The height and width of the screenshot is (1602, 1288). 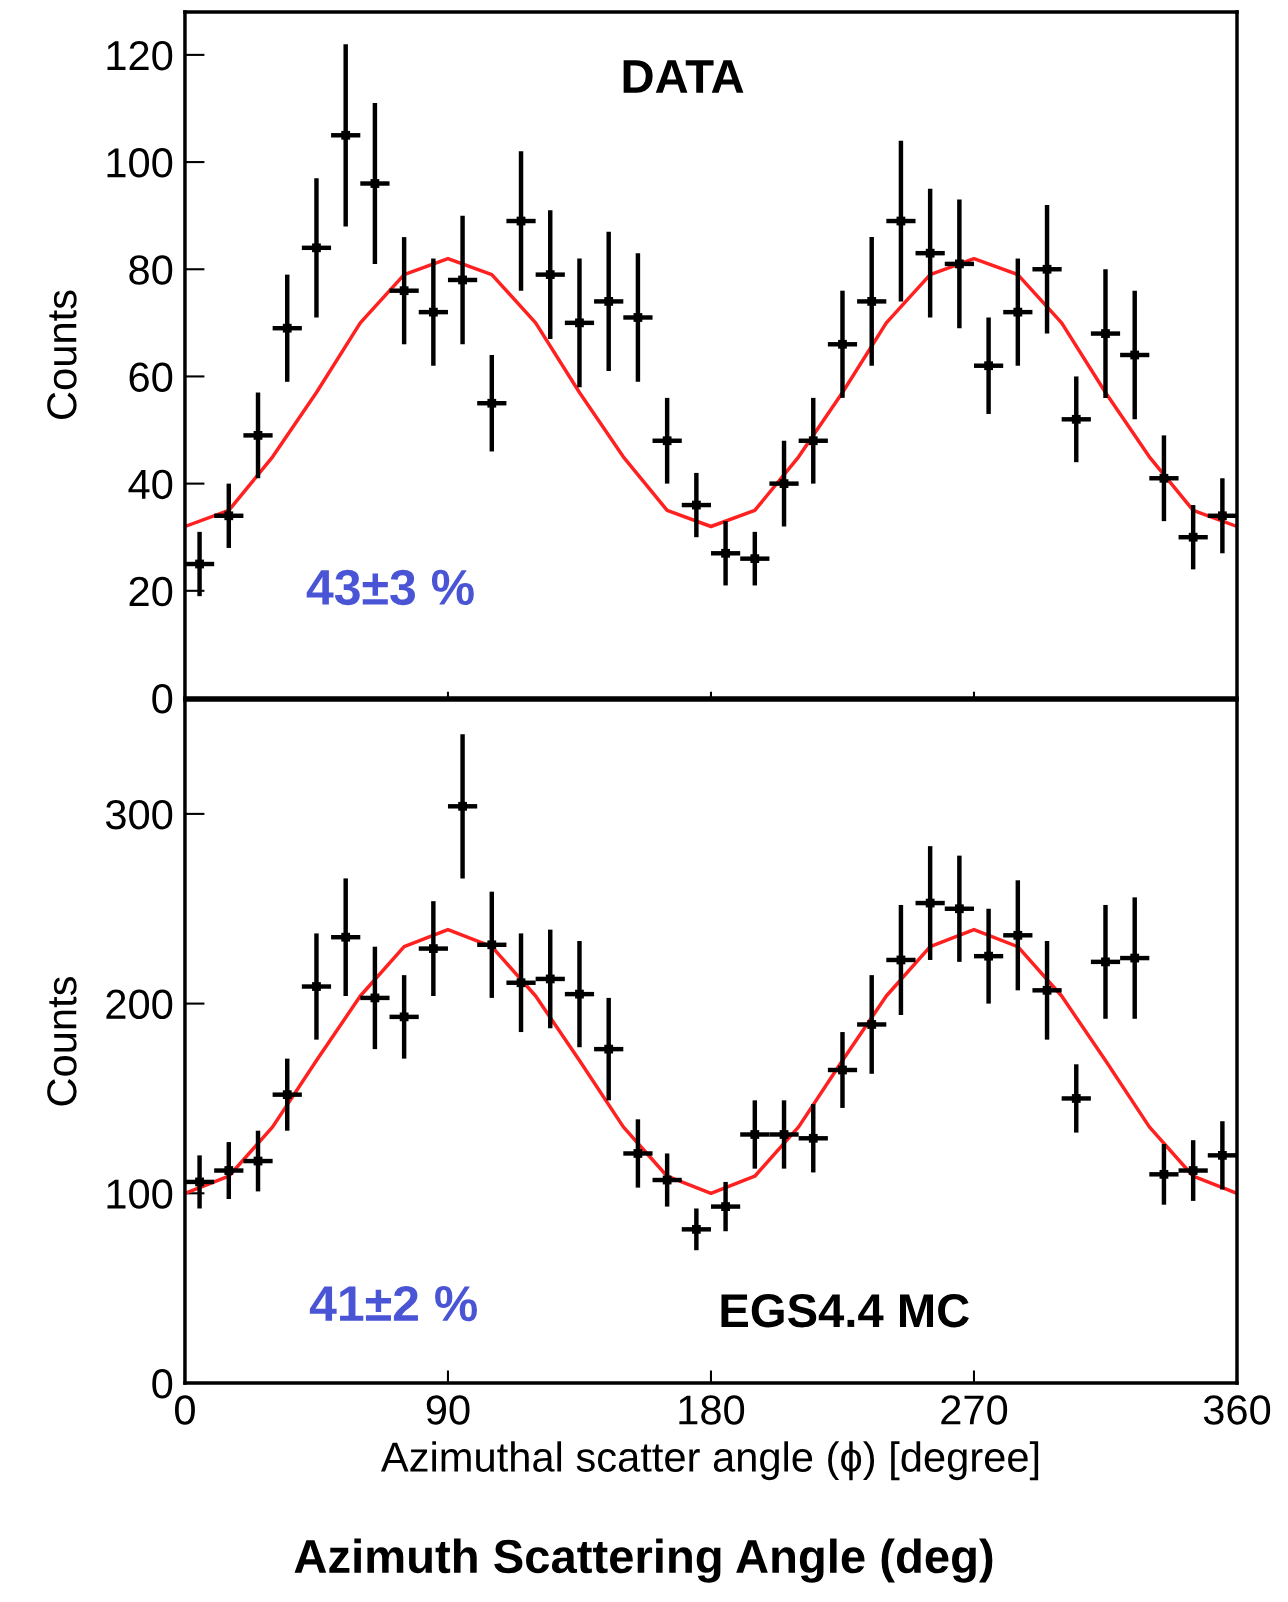 I want to click on y-tick-label: 60, so click(x=151, y=377).